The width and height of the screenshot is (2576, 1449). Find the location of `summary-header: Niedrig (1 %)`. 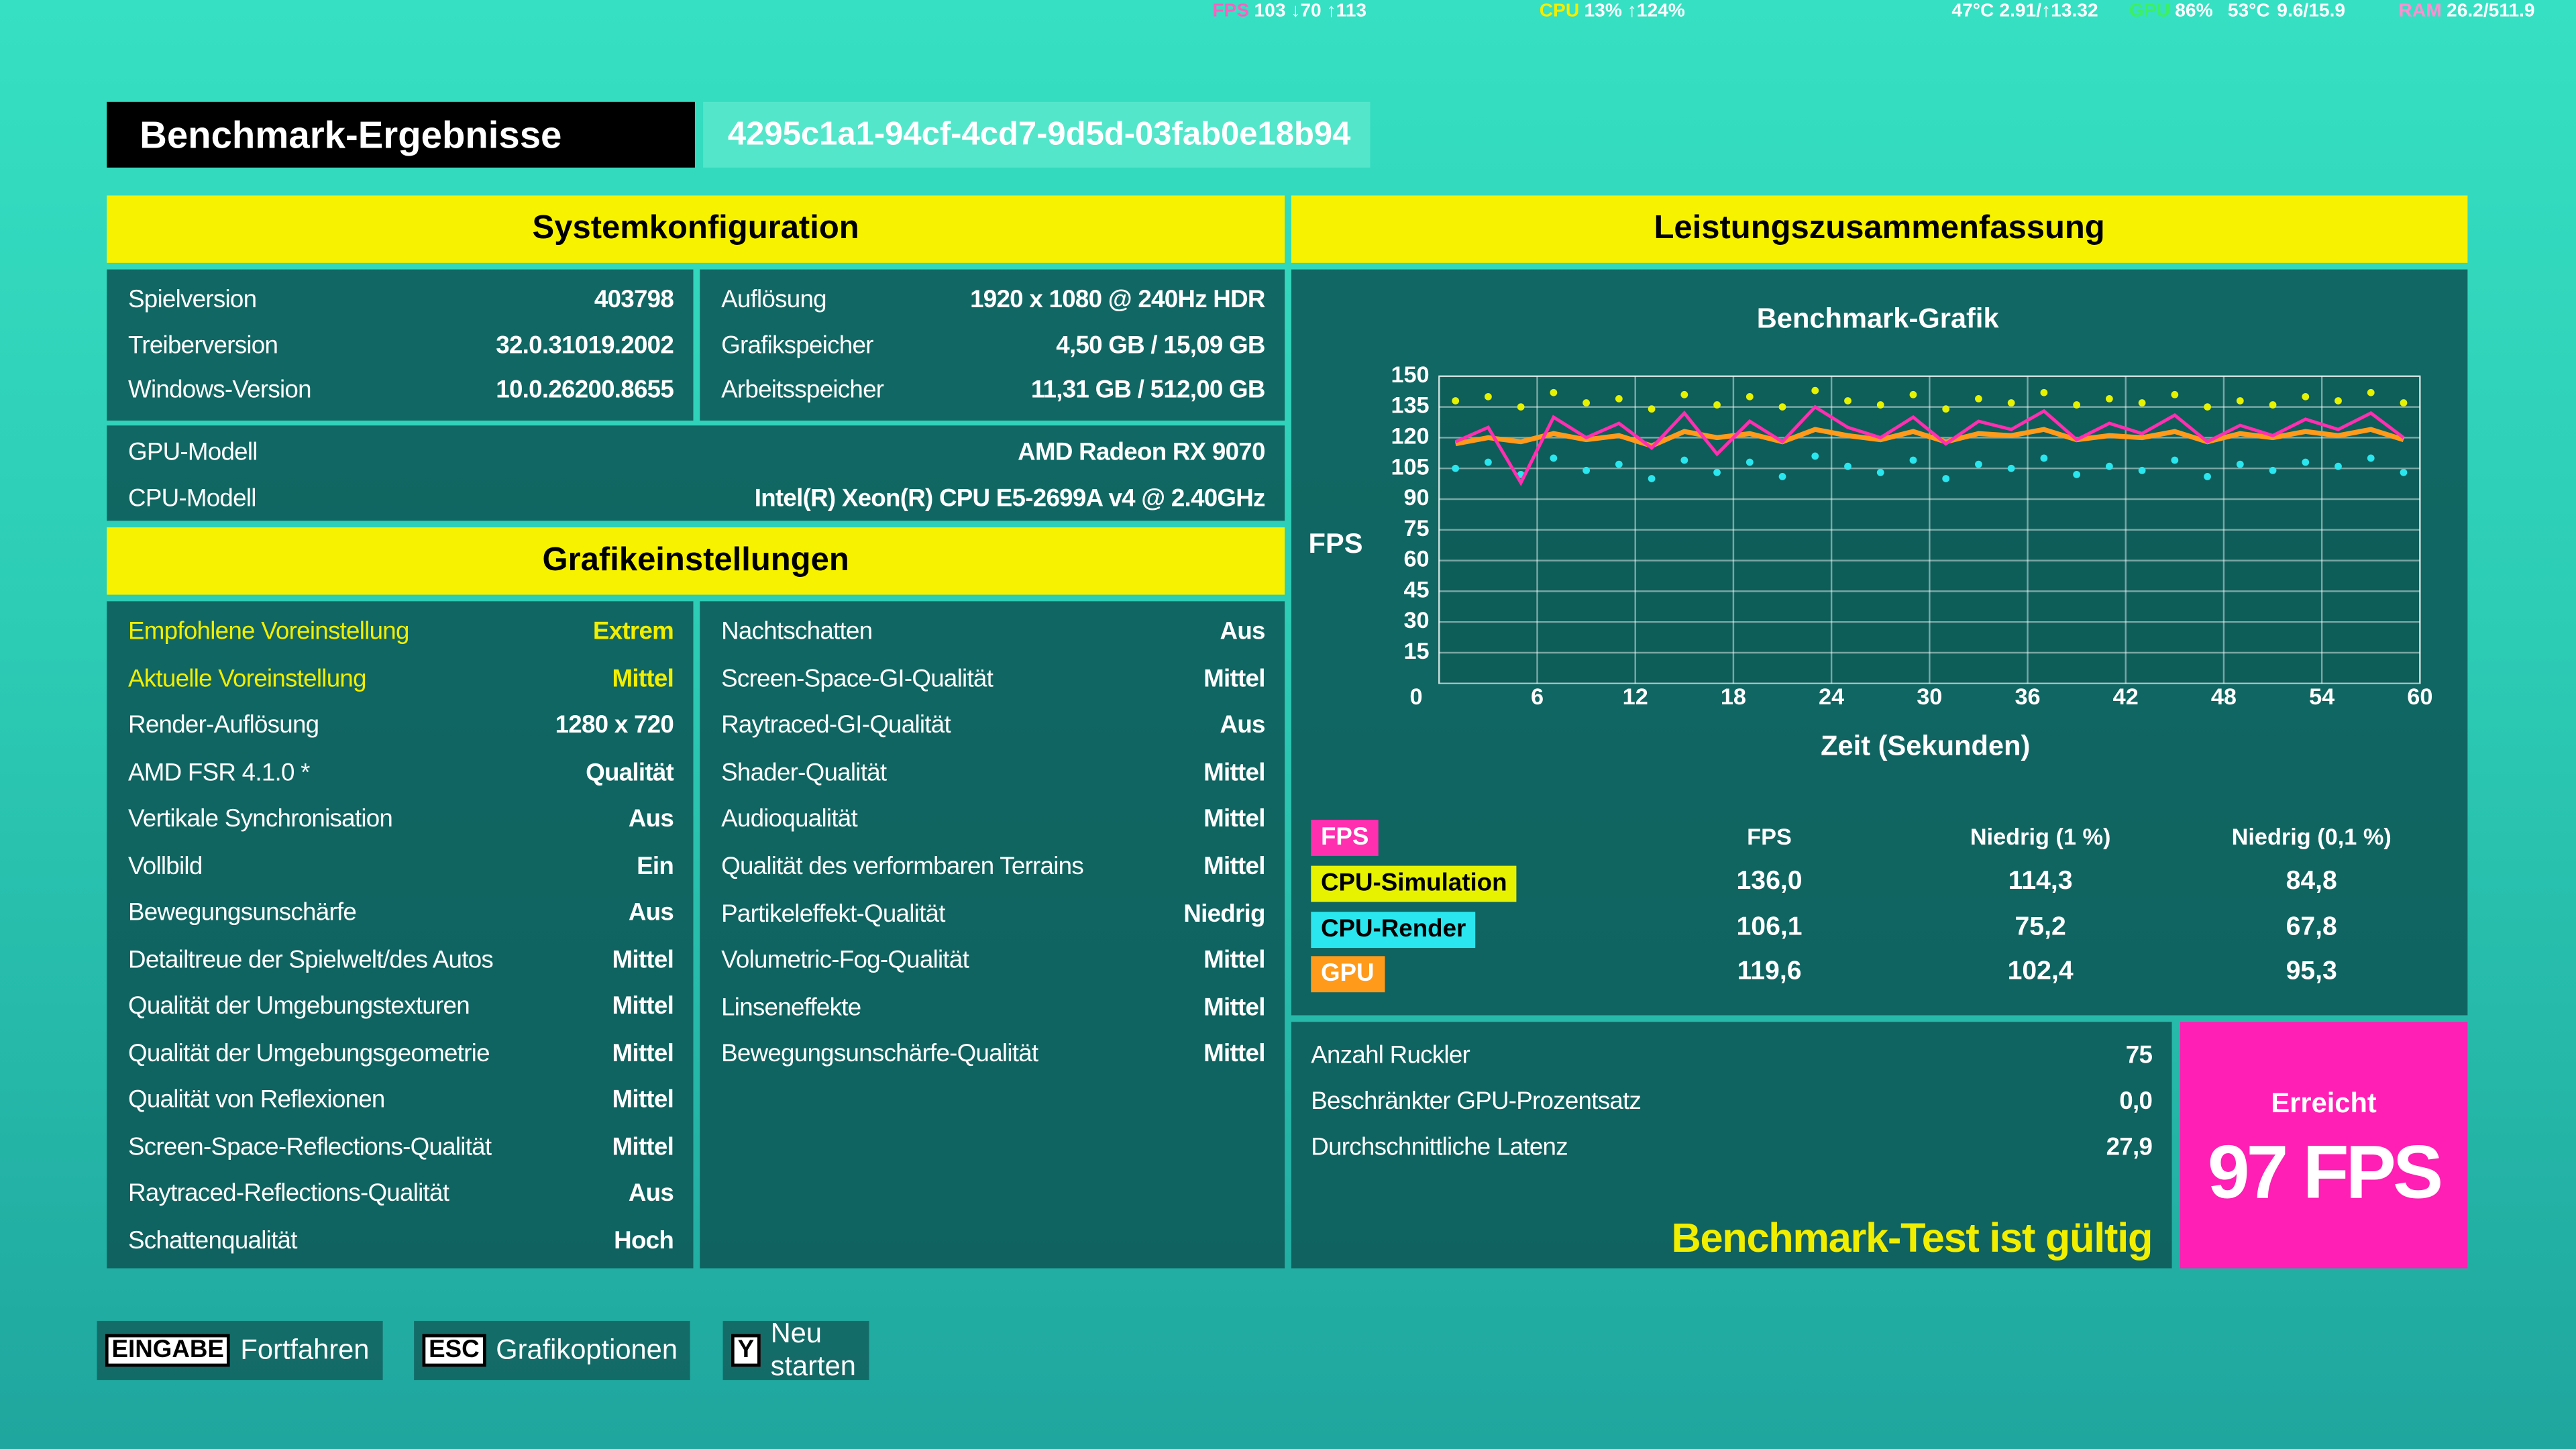

summary-header: Niedrig (1 %) is located at coordinates (2040, 836).